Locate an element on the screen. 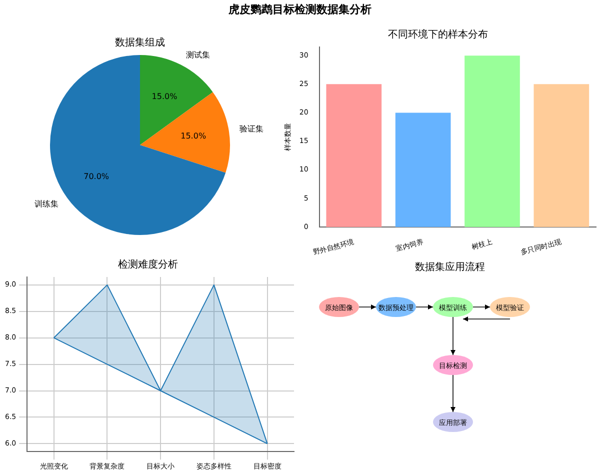  chart-title: 数据集组成 is located at coordinates (140, 42).